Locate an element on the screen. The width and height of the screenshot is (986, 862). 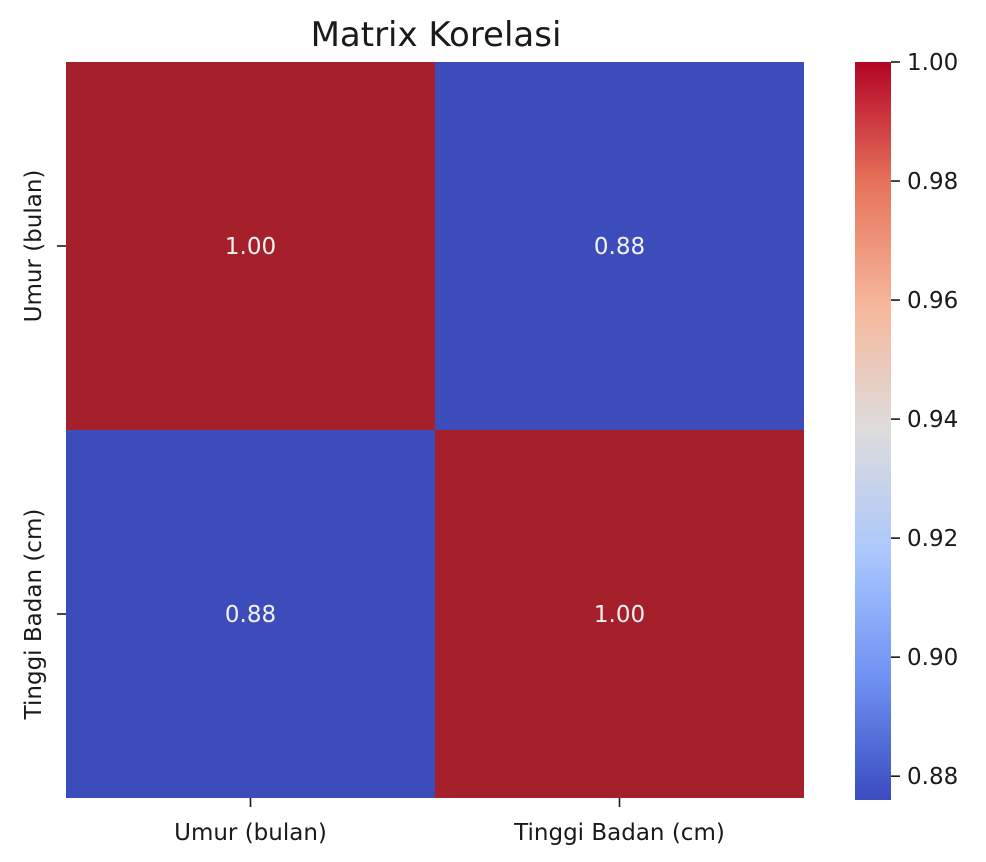
y-tick-label: Tinggi Badan (cm) is located at coordinates (34, 615).